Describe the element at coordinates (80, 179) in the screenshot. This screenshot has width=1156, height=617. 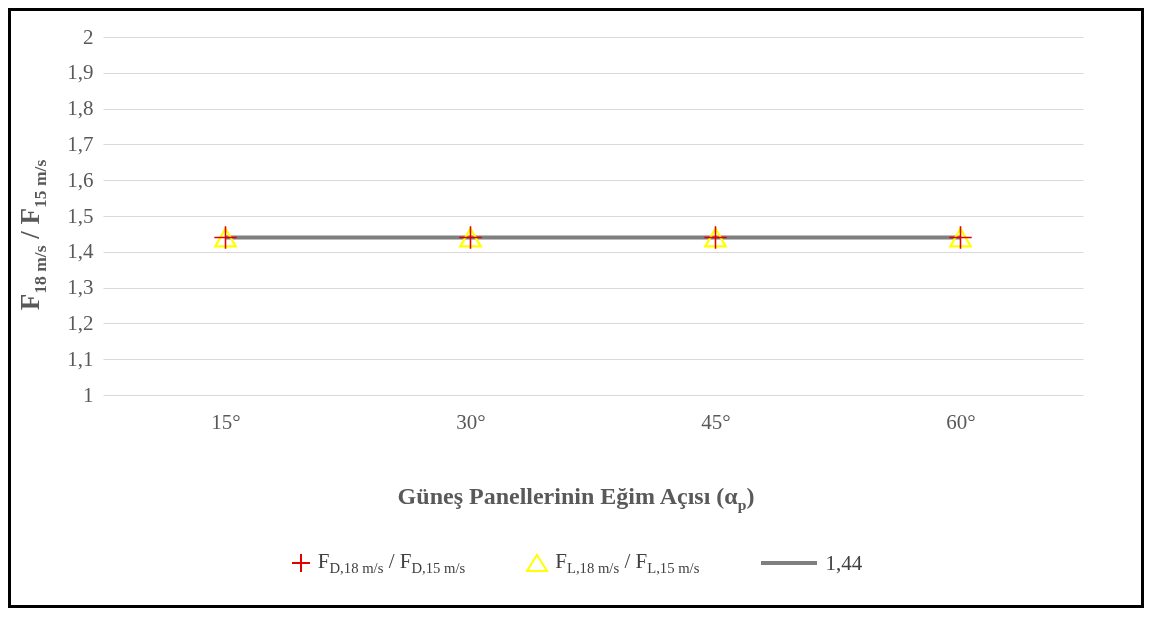
I see `y-tick-label: 1,6` at that location.